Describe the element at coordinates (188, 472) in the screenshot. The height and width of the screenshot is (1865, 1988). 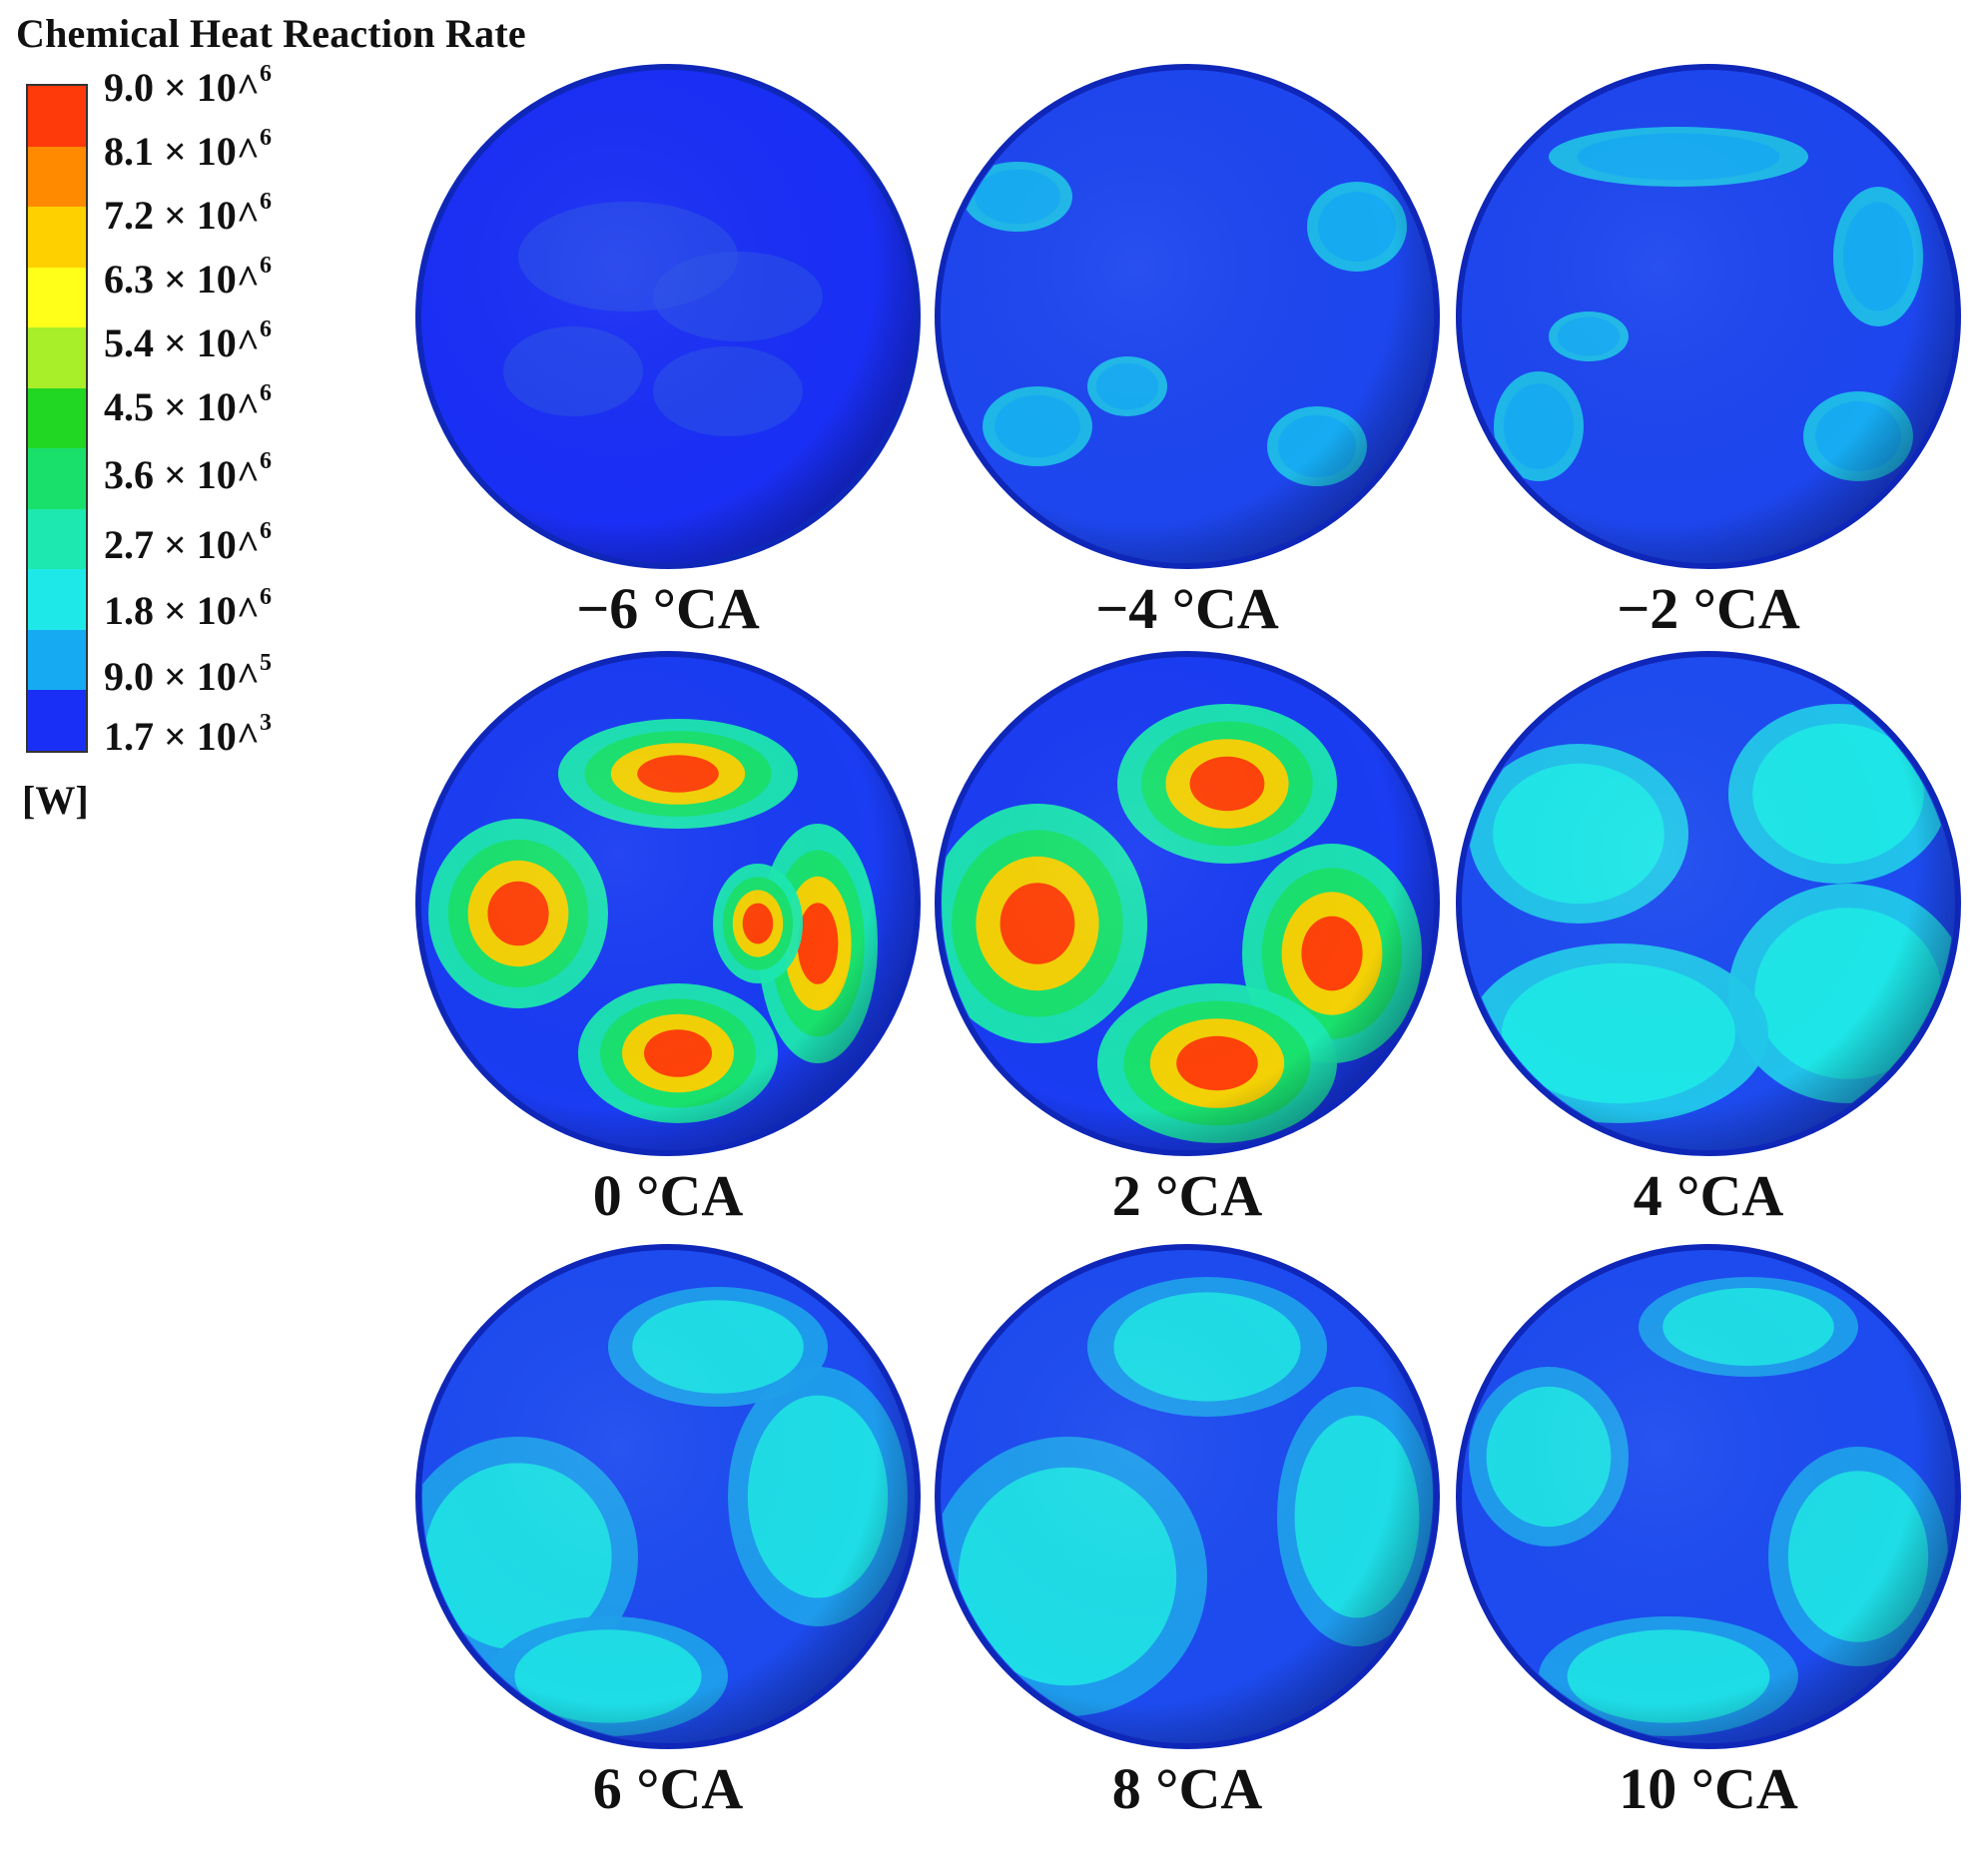
I see `colorbar-tick-label: 3.6 × 10^6` at that location.